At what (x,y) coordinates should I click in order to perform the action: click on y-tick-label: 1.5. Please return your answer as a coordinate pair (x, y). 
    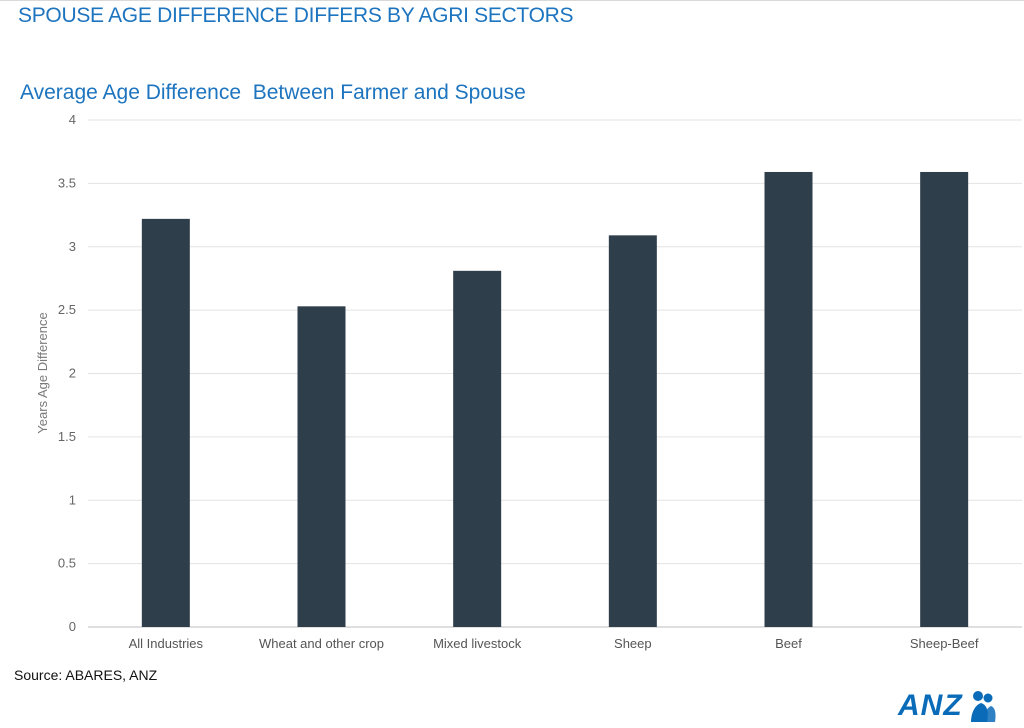
    Looking at the image, I should click on (67, 436).